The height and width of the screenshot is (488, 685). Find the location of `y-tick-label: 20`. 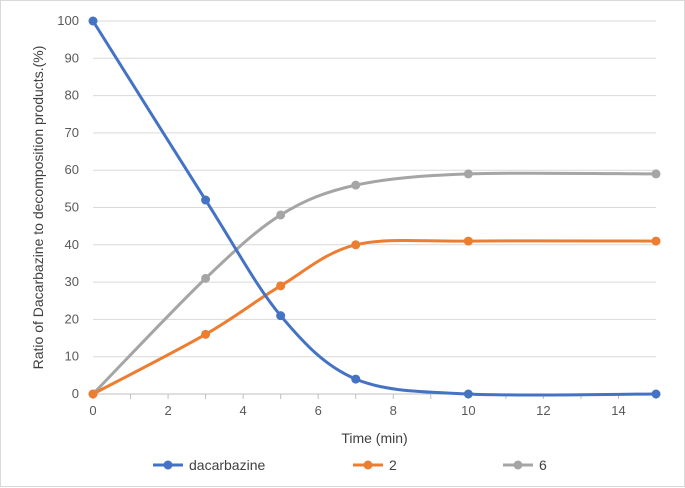

y-tick-label: 20 is located at coordinates (72, 318).